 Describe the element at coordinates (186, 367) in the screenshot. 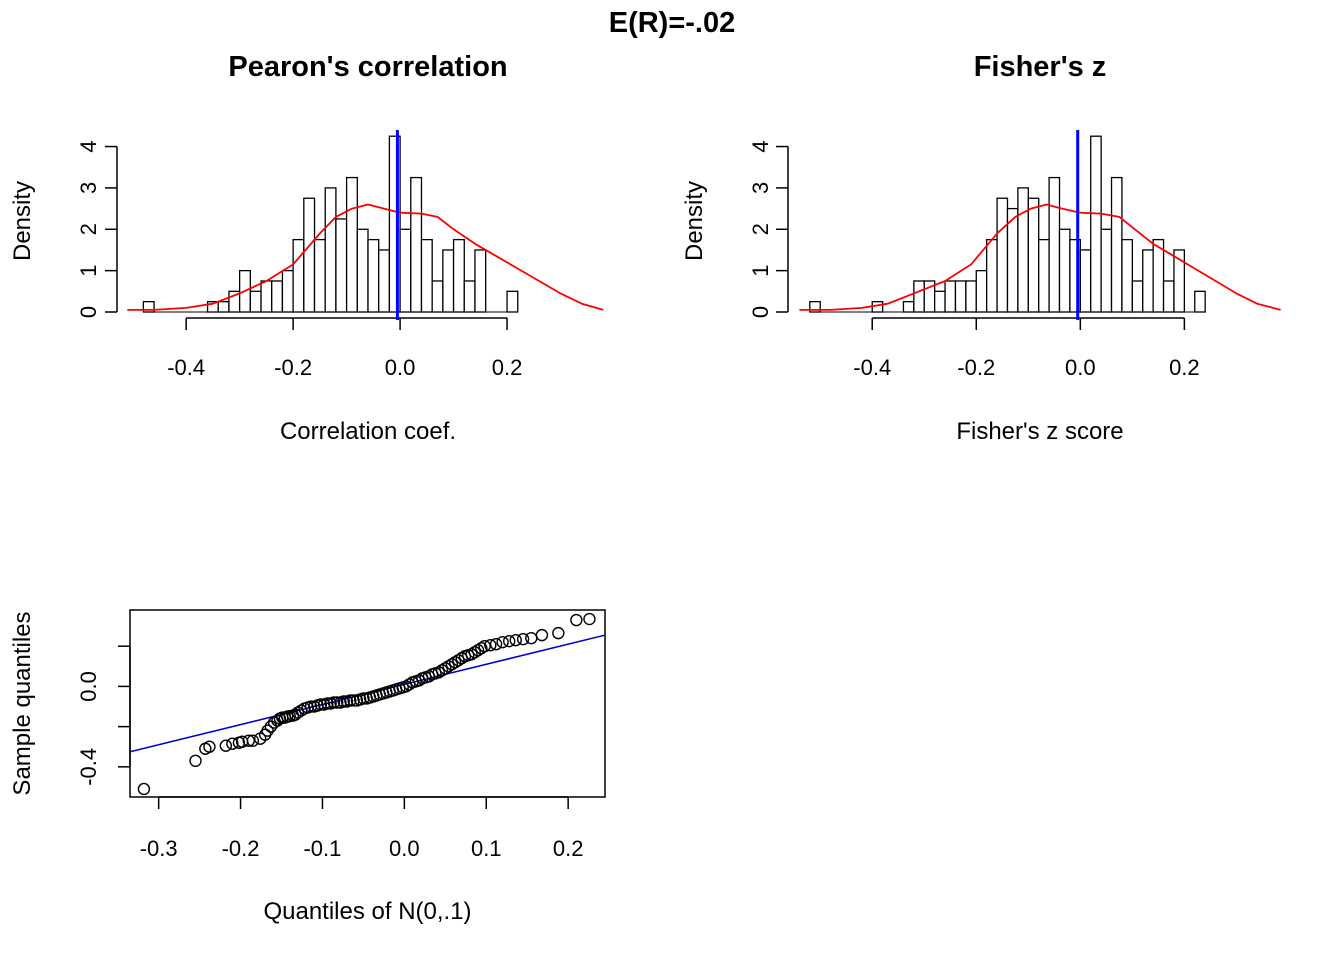

I see `x-tick-label: -0.4` at that location.